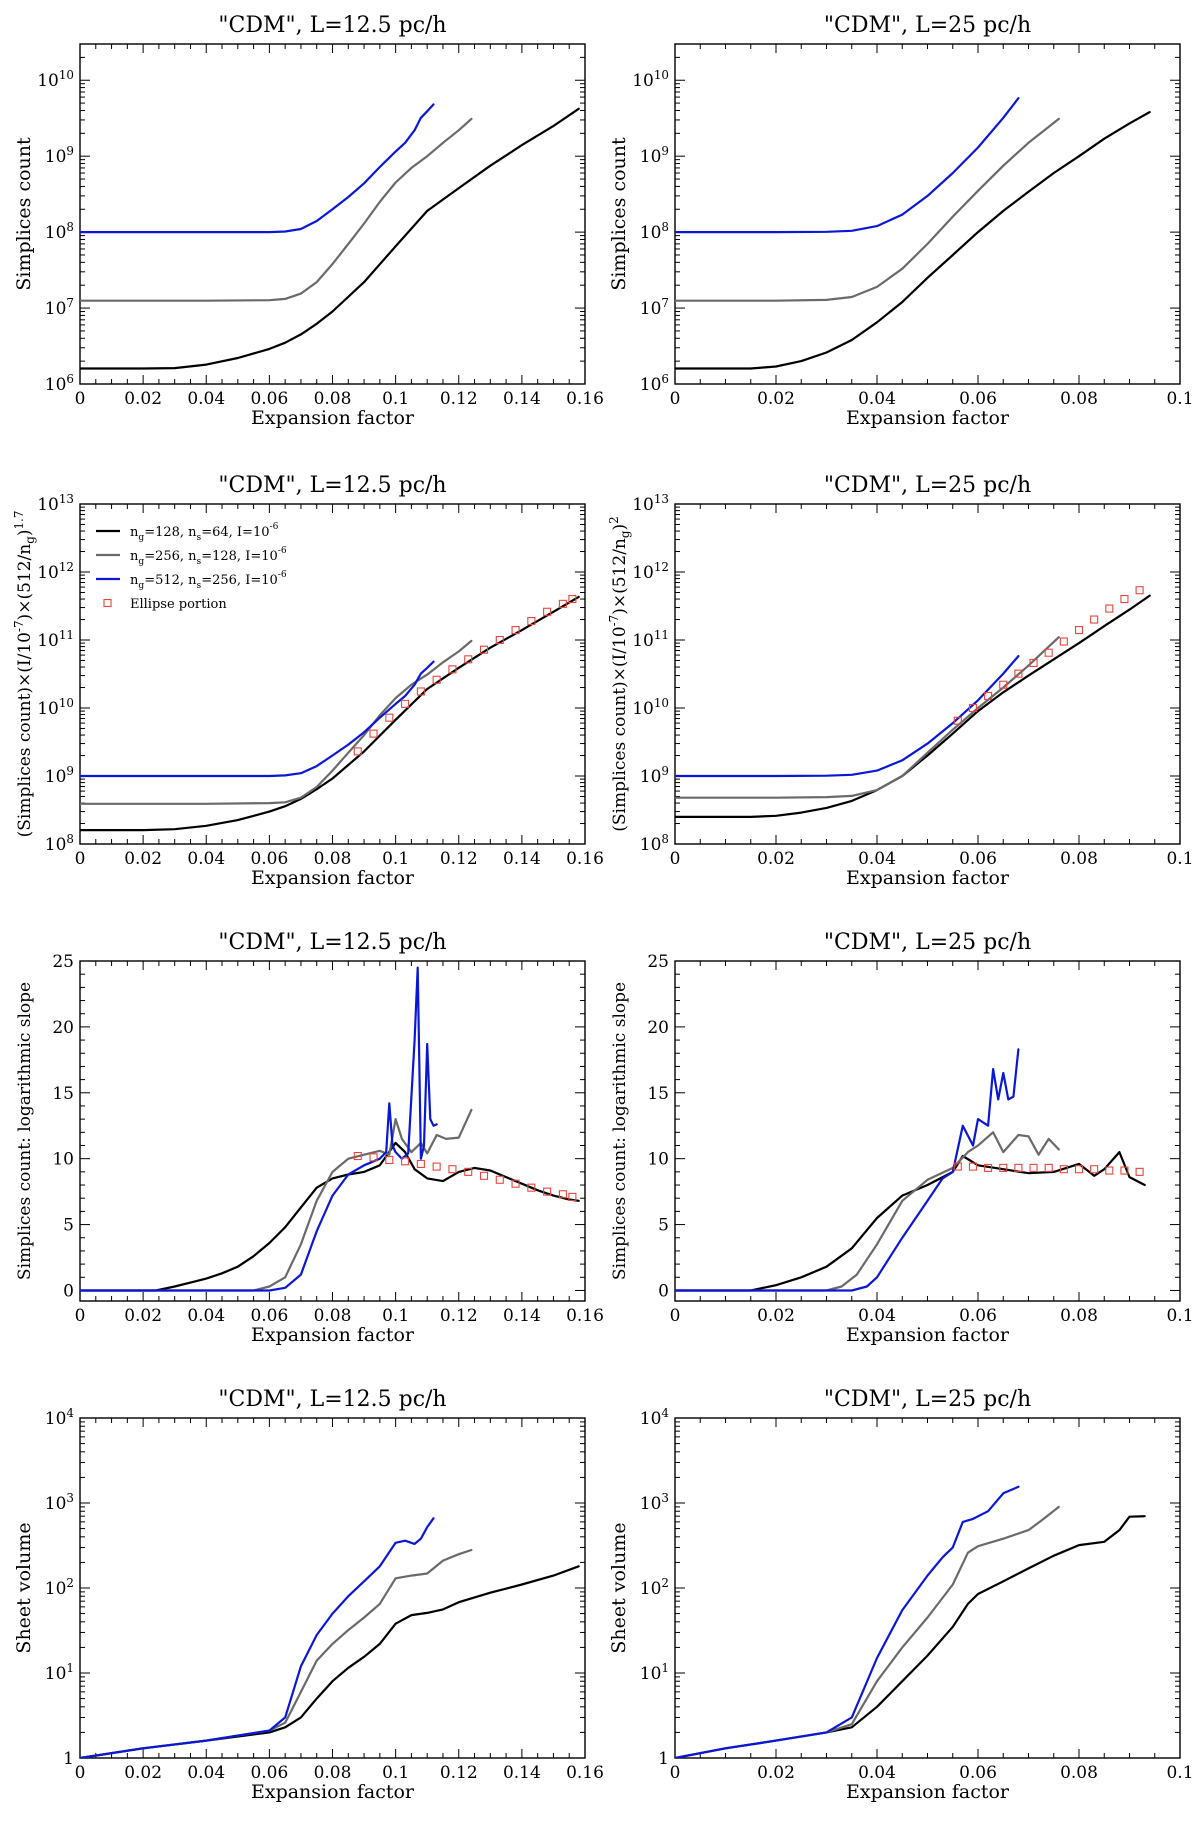  I want to click on y-tick-label: 10⁷, so click(654, 307).